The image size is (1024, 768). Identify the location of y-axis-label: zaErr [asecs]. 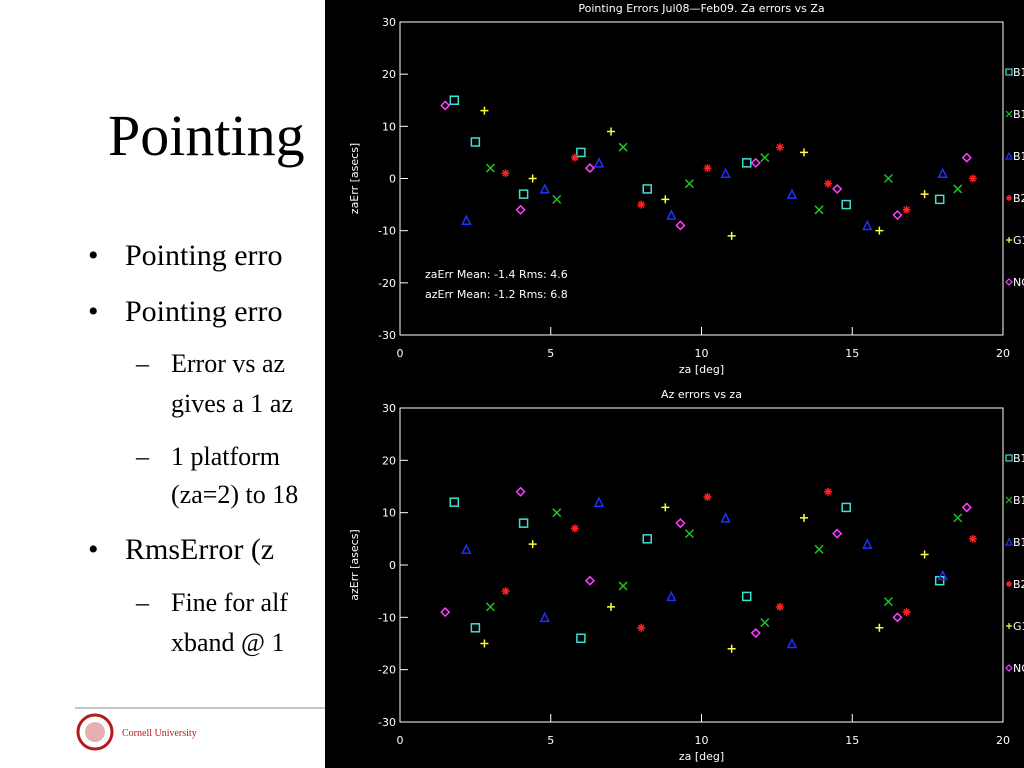
(354, 178).